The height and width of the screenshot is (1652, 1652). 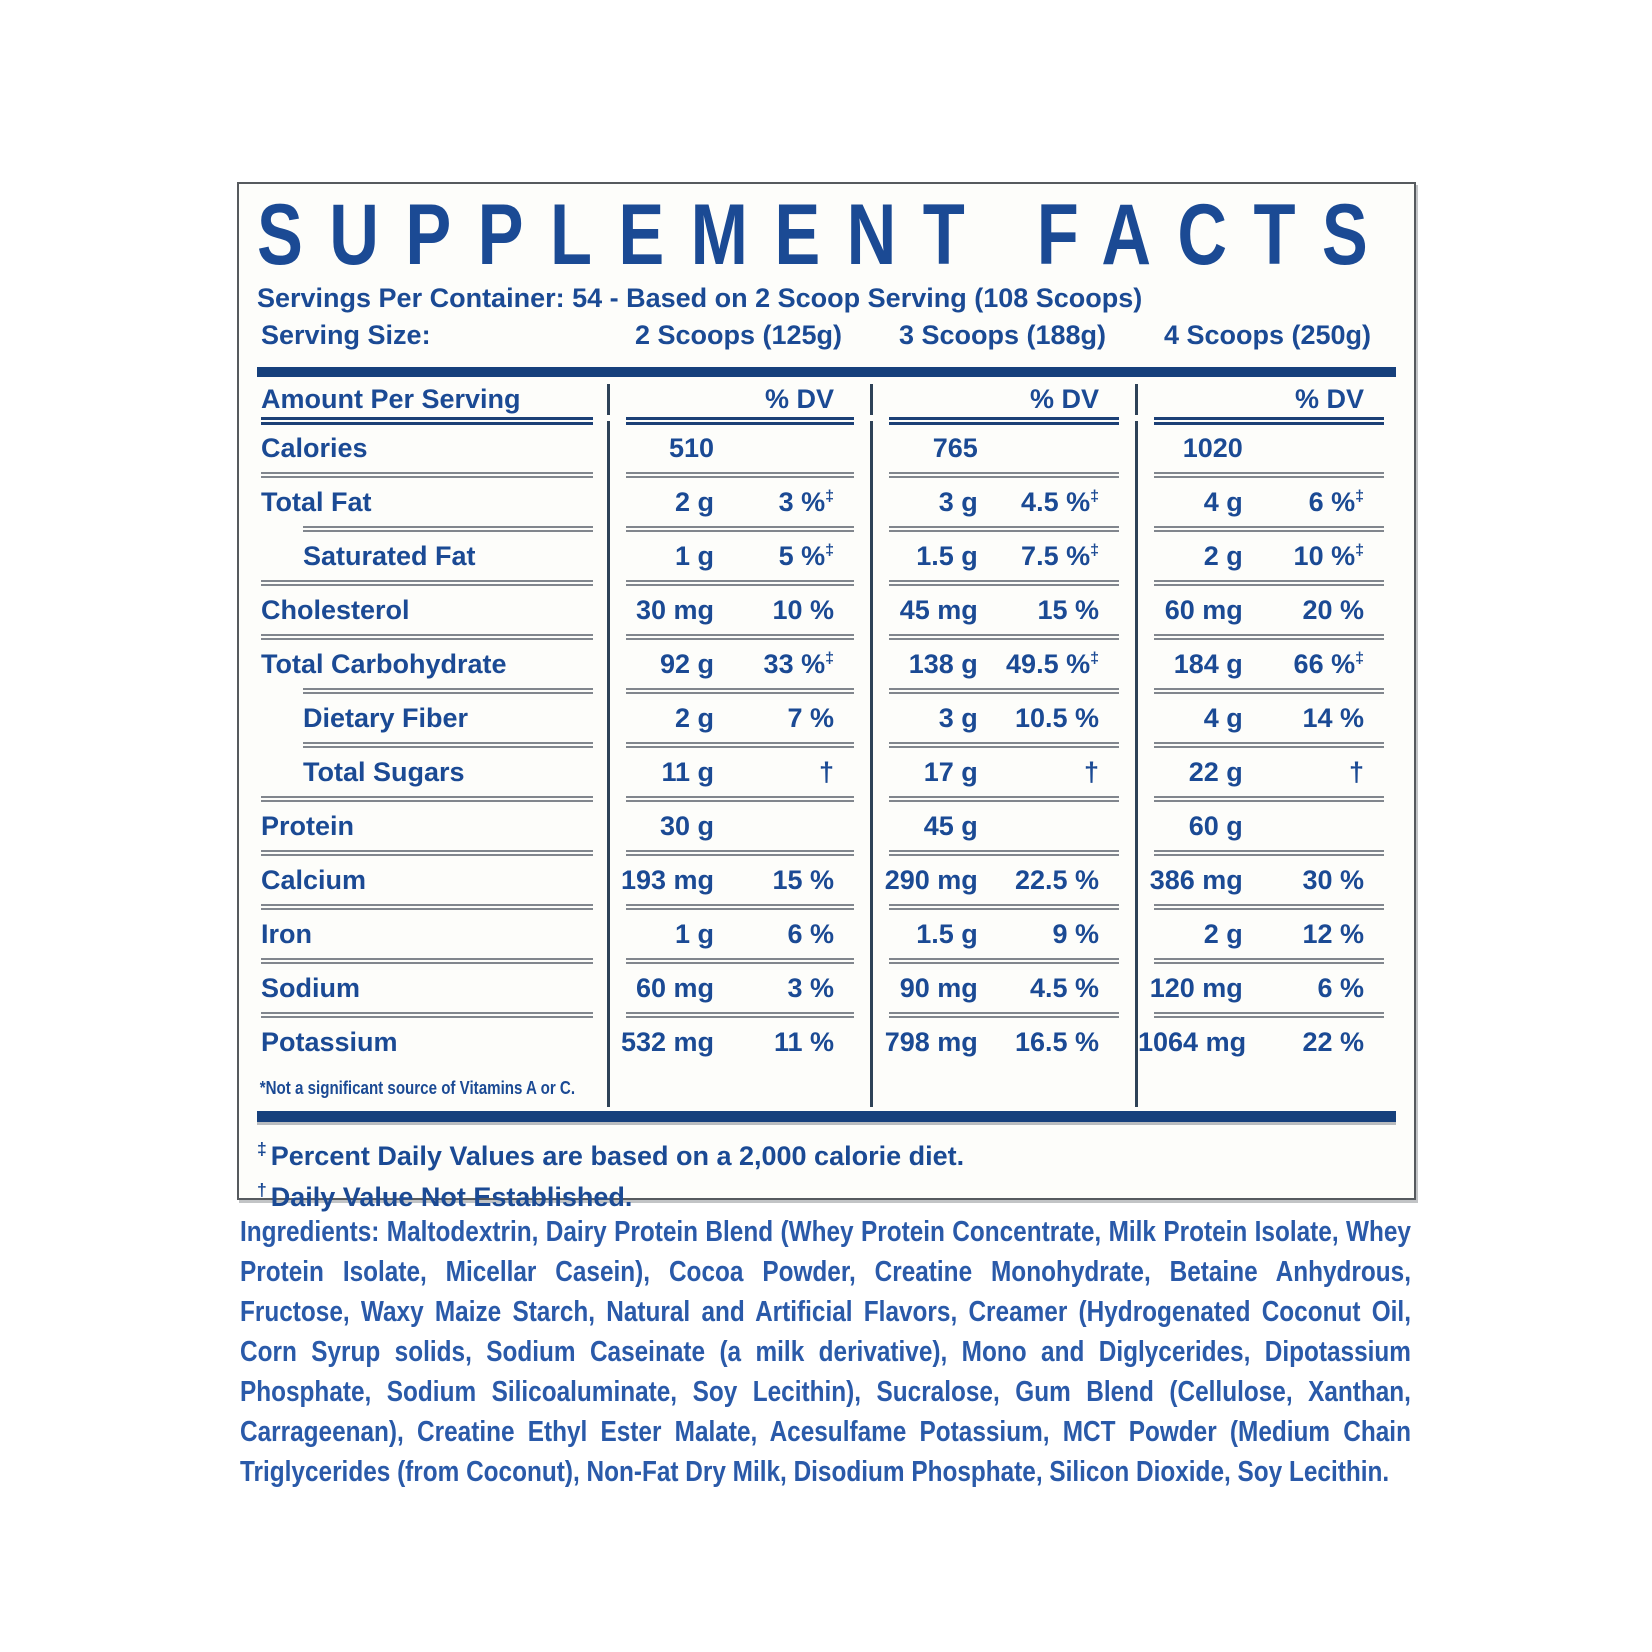 I want to click on dv-value: 4.5 %, so click(x=1064, y=987).